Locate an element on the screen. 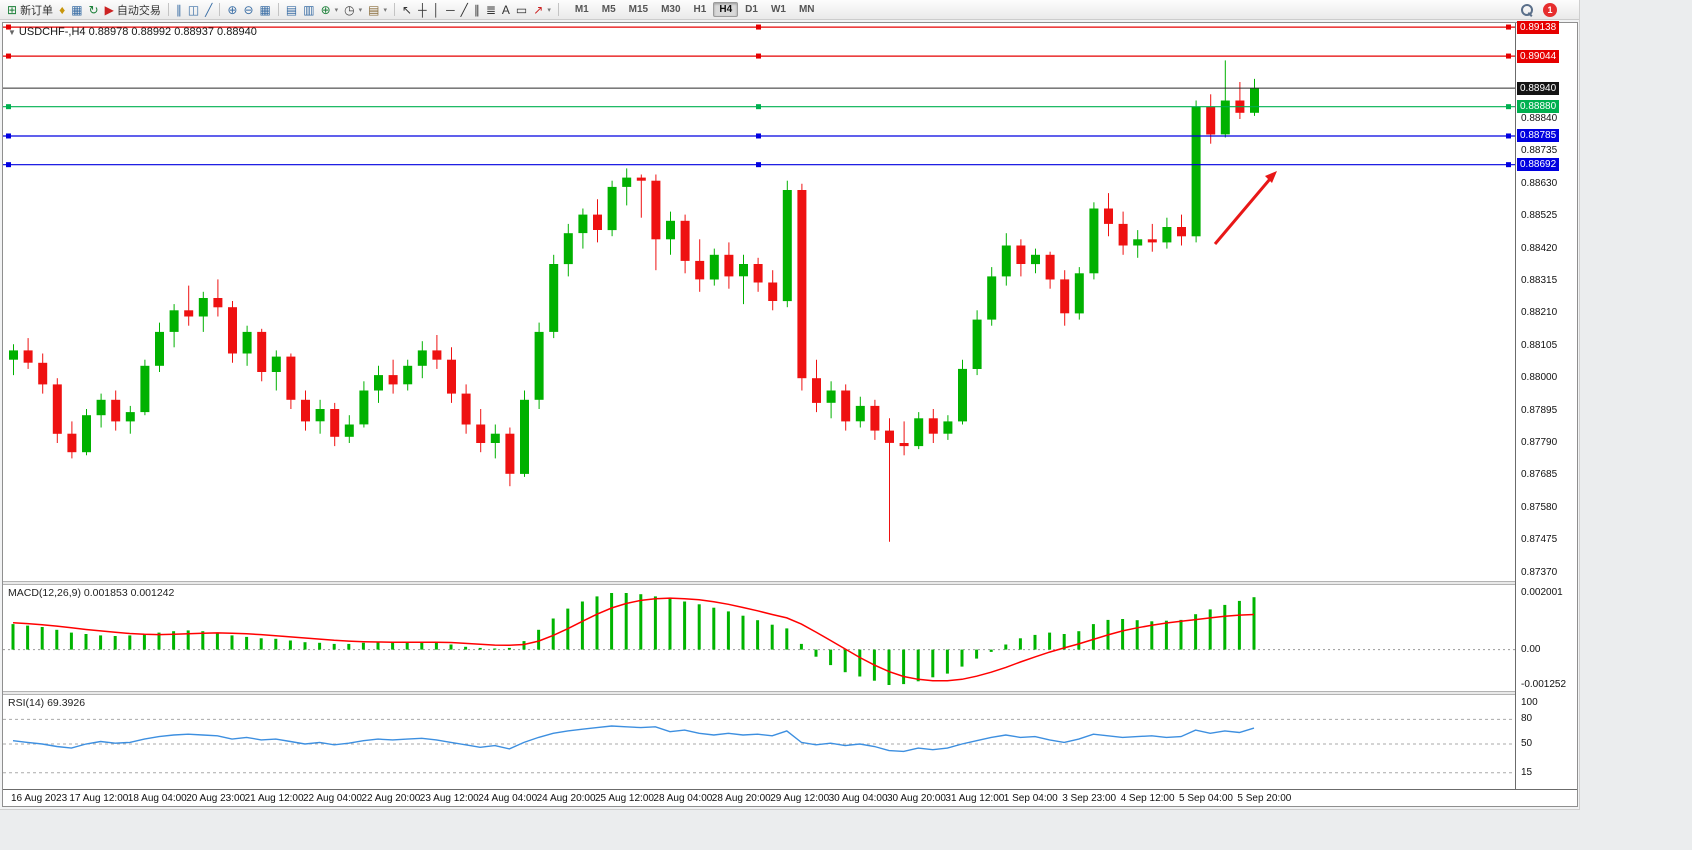 Image resolution: width=1692 pixels, height=850 pixels. templates-icon: ▤ is located at coordinates (374, 9).